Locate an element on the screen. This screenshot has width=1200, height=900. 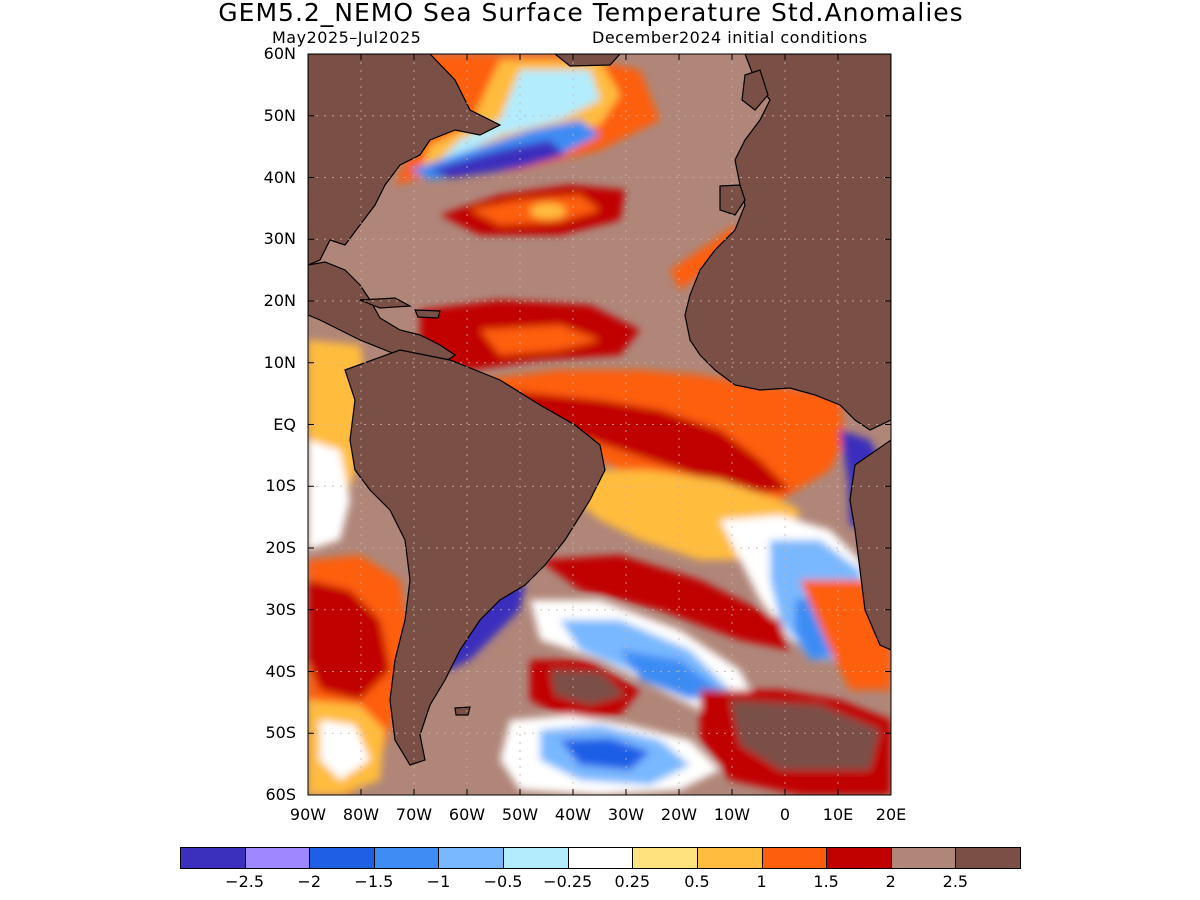
lat-label: 50N is located at coordinates (279, 115).